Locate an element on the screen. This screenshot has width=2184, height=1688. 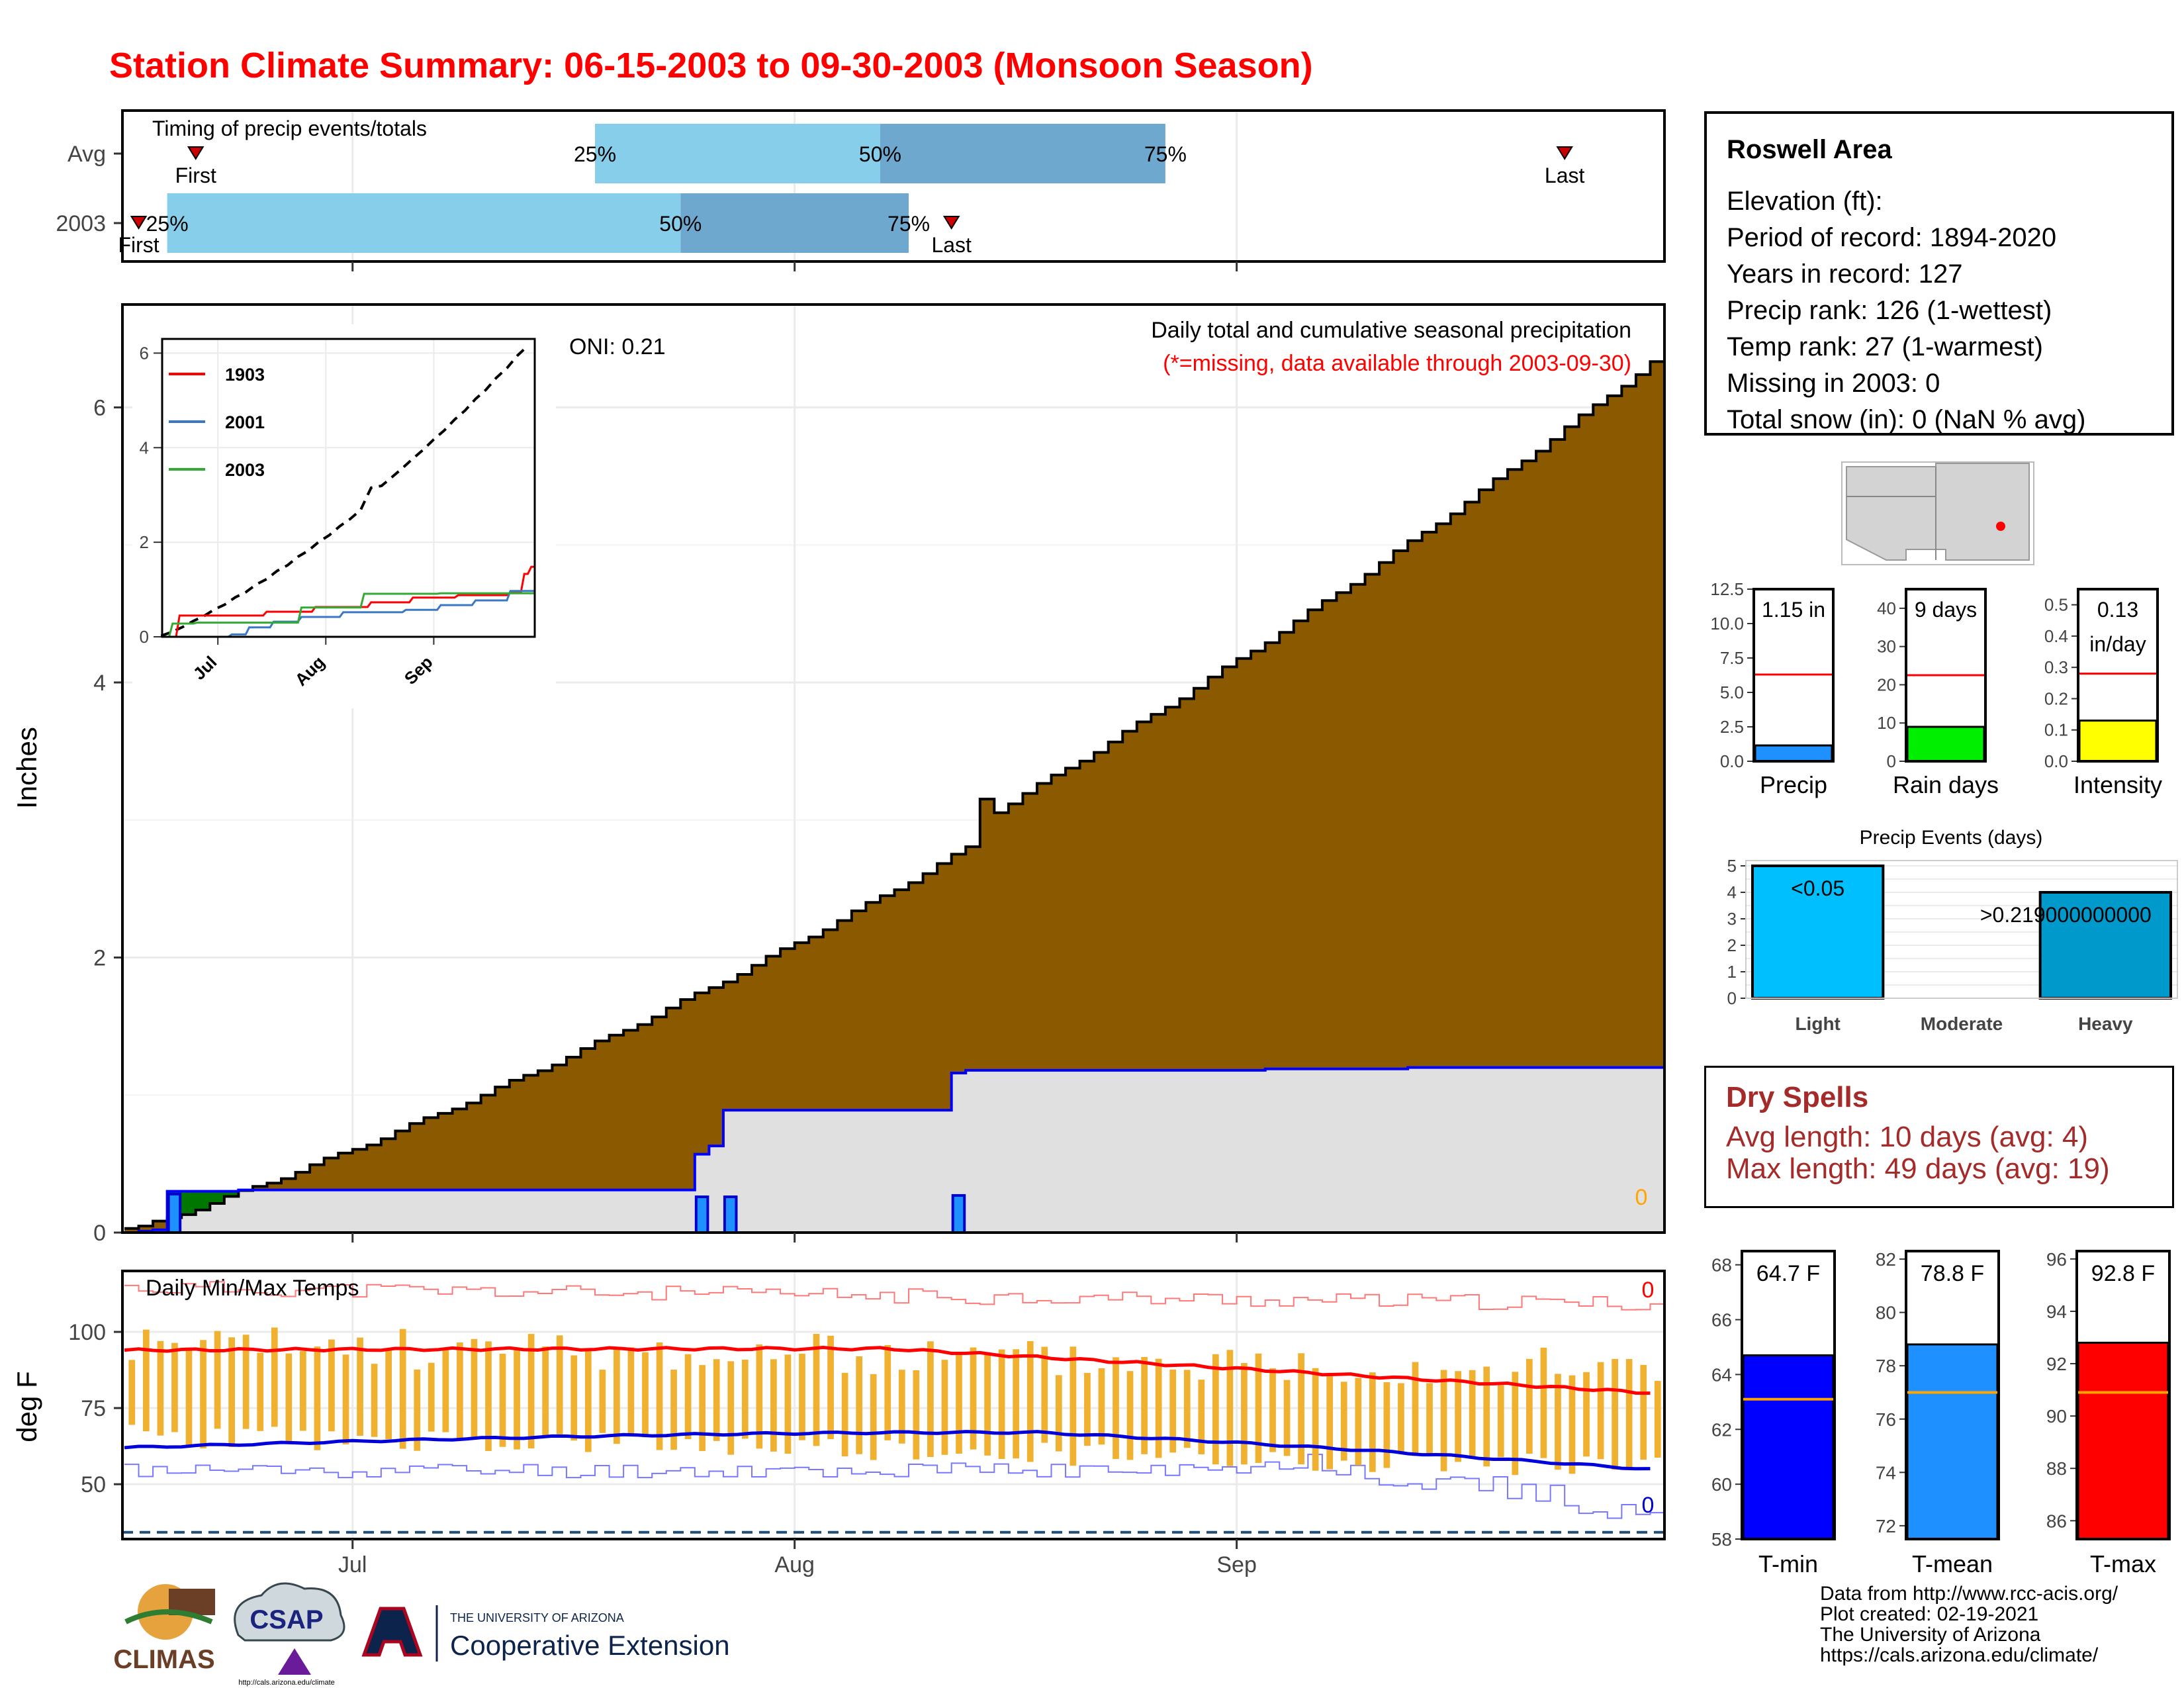
events-ytick-label: 3 is located at coordinates (1732, 919).